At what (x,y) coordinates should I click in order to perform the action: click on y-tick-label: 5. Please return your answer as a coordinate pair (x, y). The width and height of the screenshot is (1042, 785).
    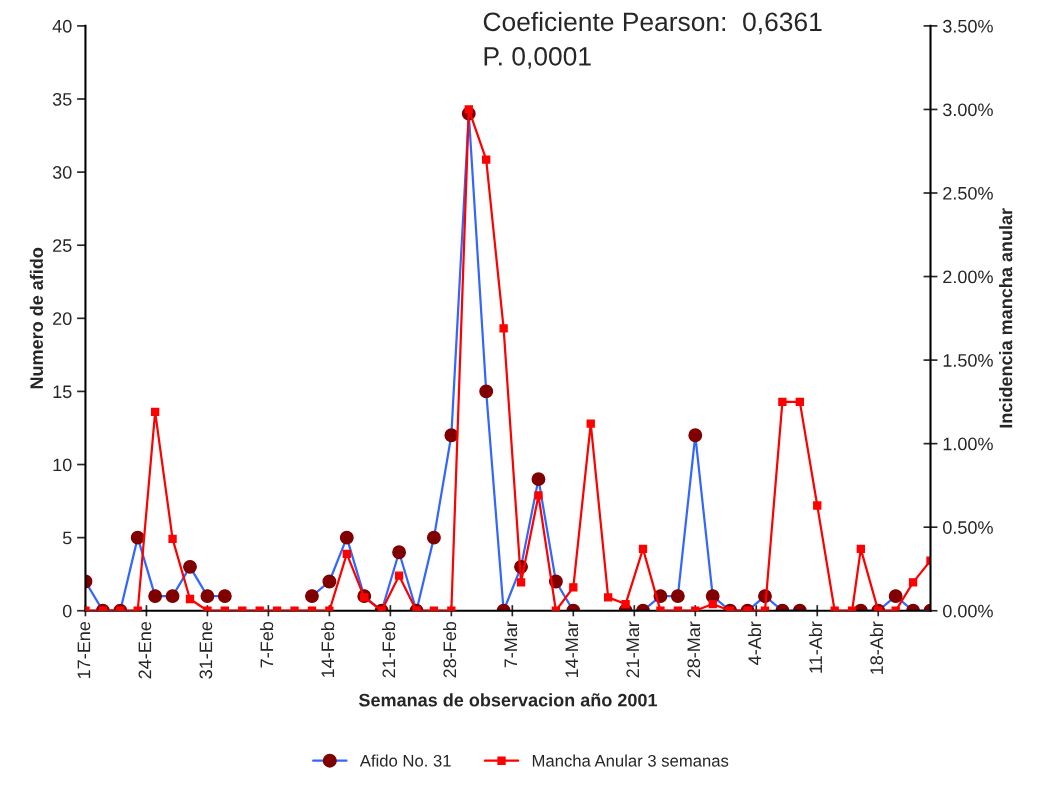
    Looking at the image, I should click on (67, 538).